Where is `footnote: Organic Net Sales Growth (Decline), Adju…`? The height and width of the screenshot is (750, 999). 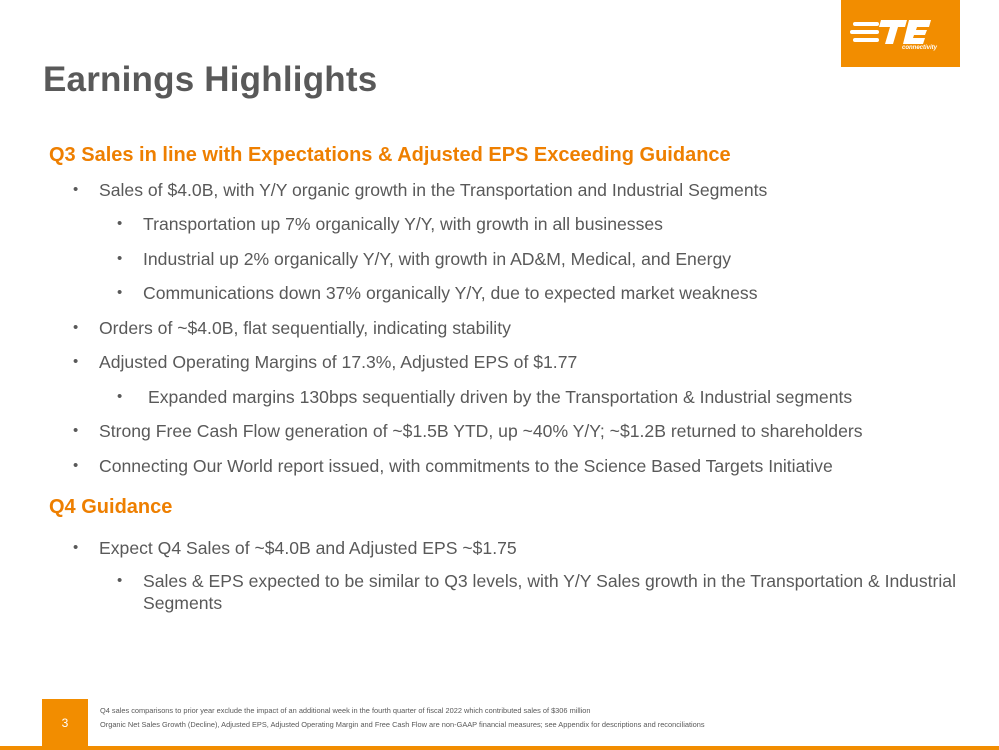 footnote: Organic Net Sales Growth (Decline), Adju… is located at coordinates (402, 724).